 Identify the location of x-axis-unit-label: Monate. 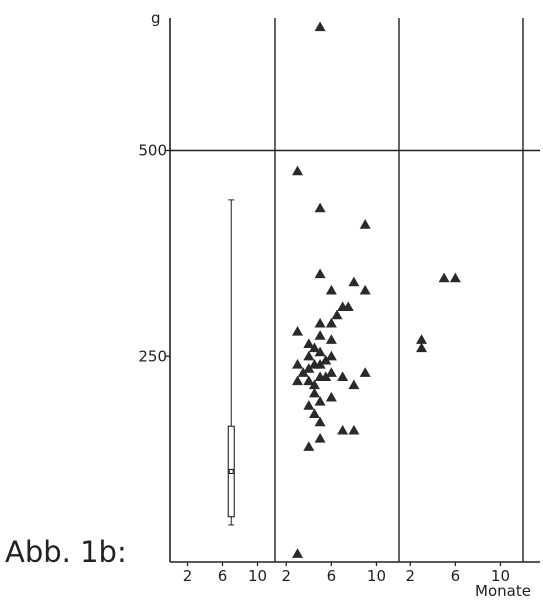
(503, 591).